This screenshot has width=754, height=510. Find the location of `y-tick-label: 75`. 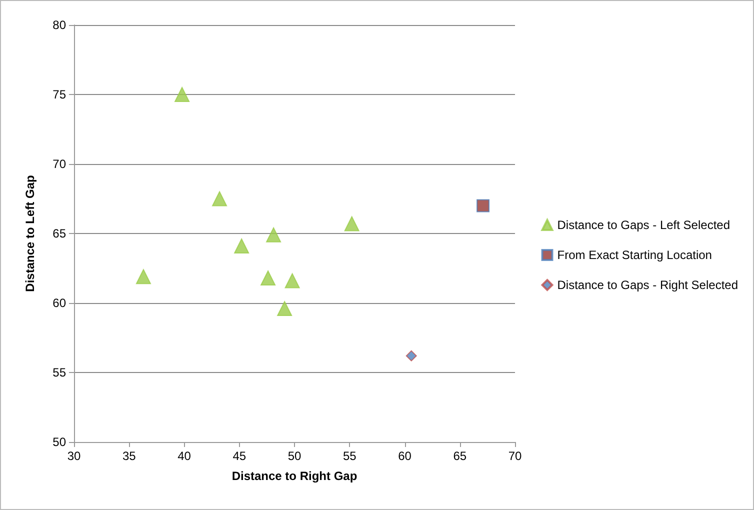

y-tick-label: 75 is located at coordinates (59, 95).